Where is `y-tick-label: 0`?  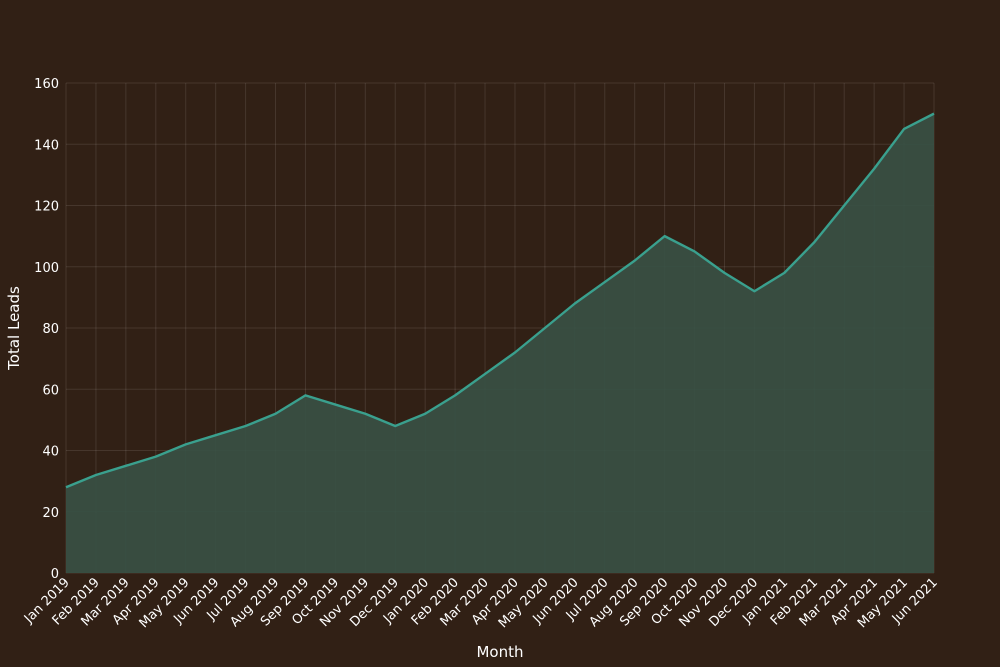 y-tick-label: 0 is located at coordinates (55, 574).